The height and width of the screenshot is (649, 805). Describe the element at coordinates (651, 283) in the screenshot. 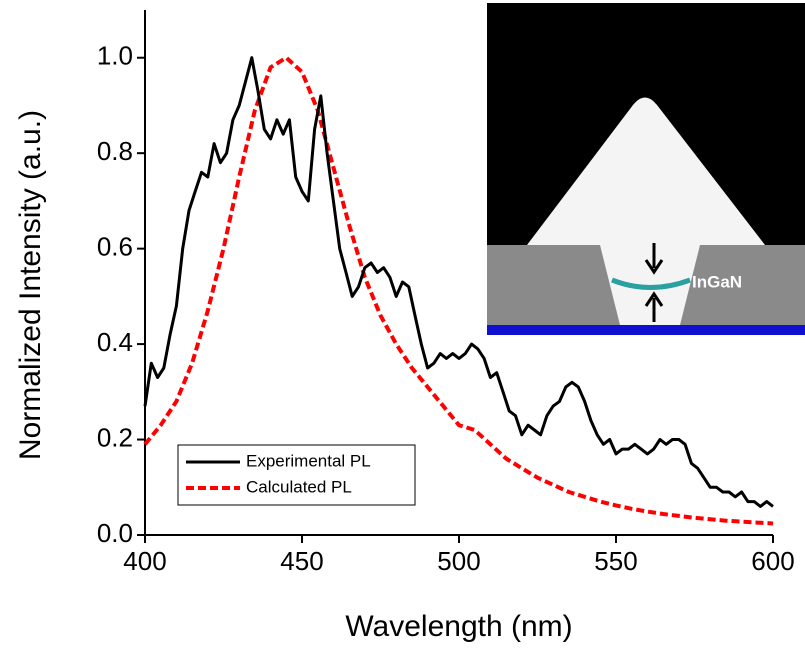

I see `inset-quantum-well` at that location.